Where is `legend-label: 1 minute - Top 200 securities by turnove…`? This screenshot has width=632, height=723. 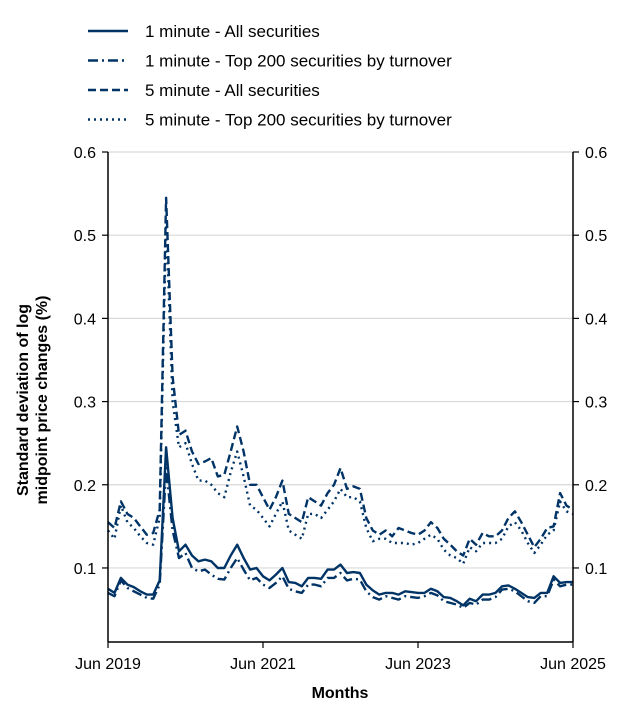
legend-label: 1 minute - Top 200 securities by turnove… is located at coordinates (298, 61).